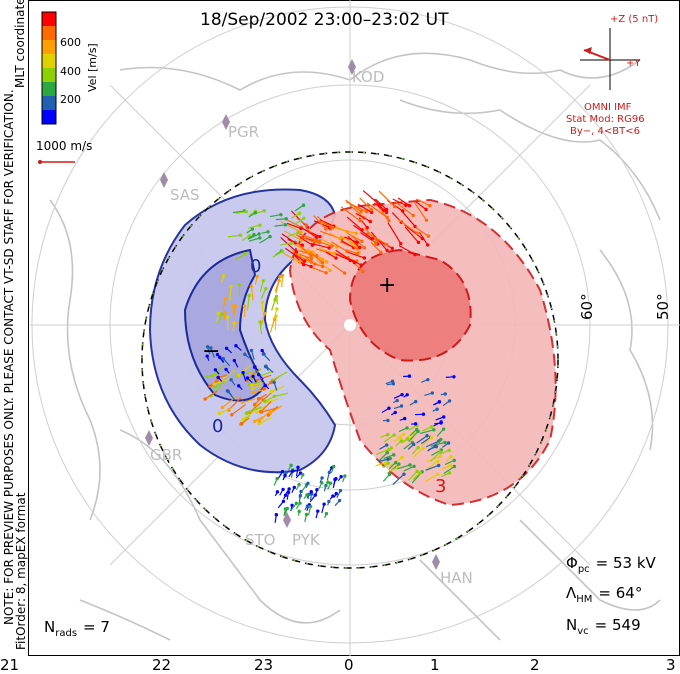 The width and height of the screenshot is (680, 674). What do you see at coordinates (70, 71) in the screenshot?
I see `colorbar-tick-400: 400` at bounding box center [70, 71].